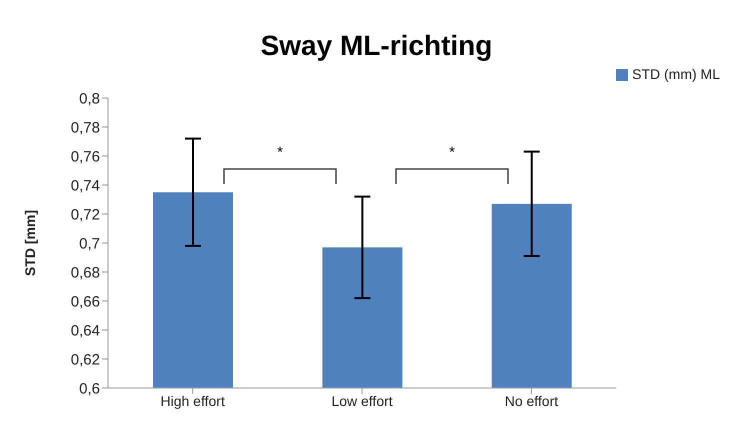 The height and width of the screenshot is (436, 737). Describe the element at coordinates (85, 157) in the screenshot. I see `y-tick-label: 0,76` at that location.